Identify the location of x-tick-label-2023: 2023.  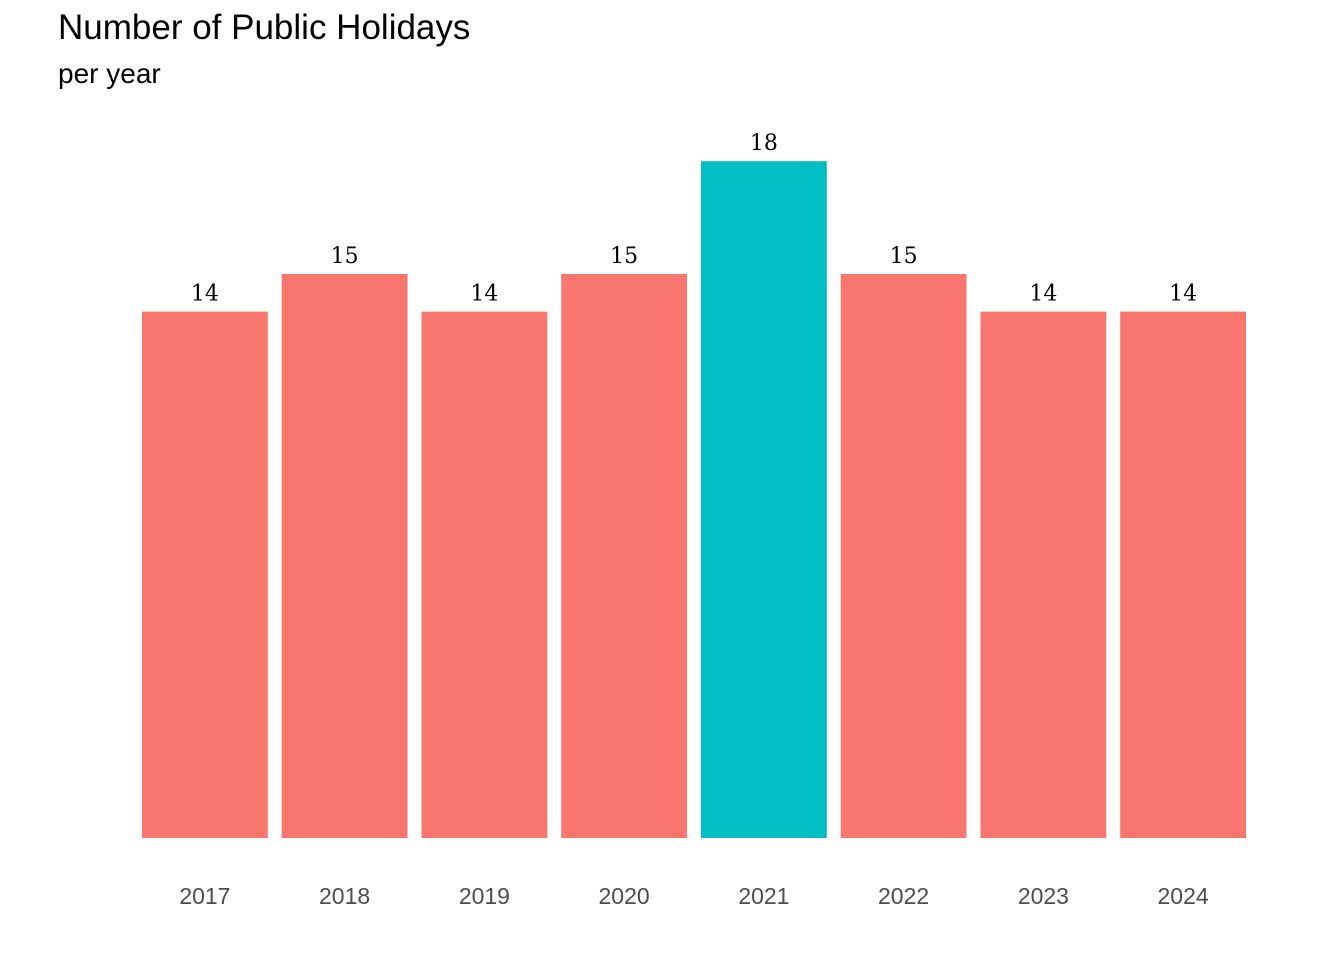
(1043, 896).